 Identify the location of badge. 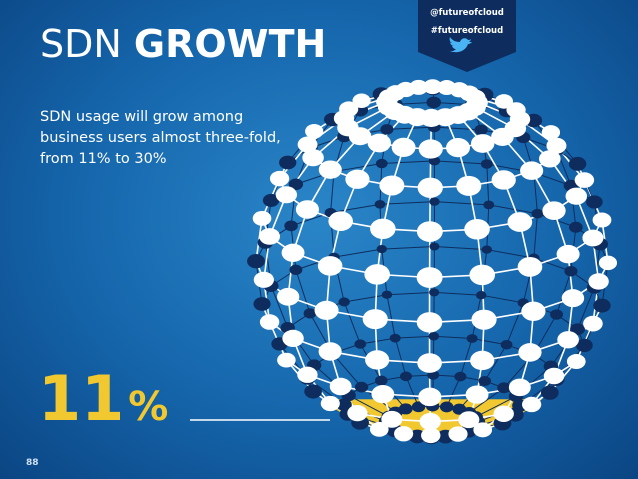
(467, 36).